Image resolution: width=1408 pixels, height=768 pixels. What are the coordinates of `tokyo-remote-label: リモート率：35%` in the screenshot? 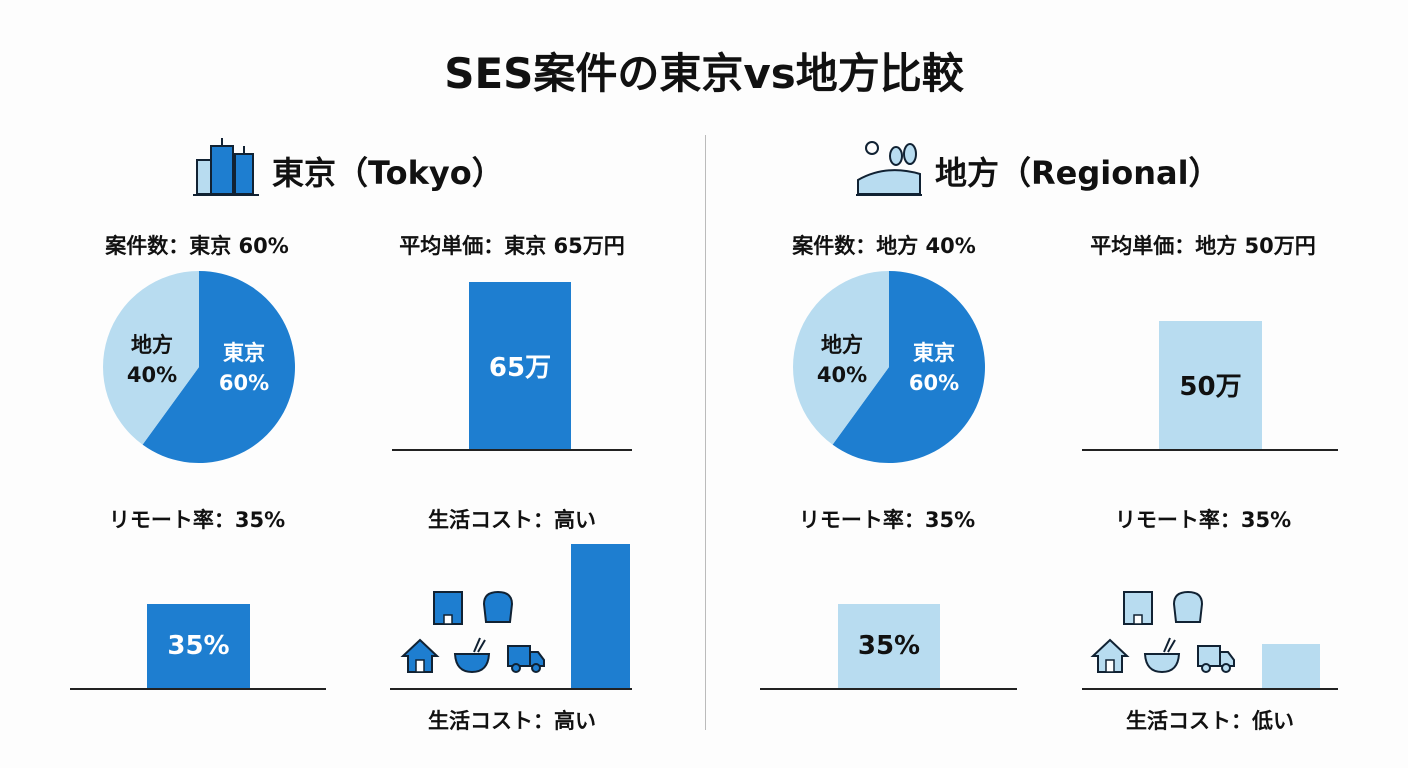 It's located at (197, 520).